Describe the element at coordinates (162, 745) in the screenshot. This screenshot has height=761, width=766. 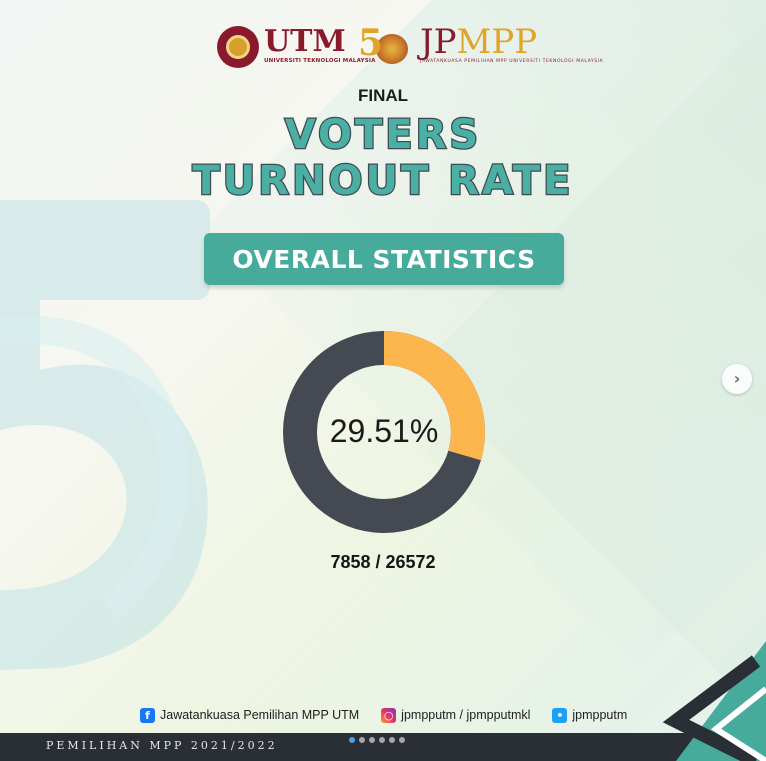
I see `footer-text: PEMILIHAN MPP 2021/2022` at that location.